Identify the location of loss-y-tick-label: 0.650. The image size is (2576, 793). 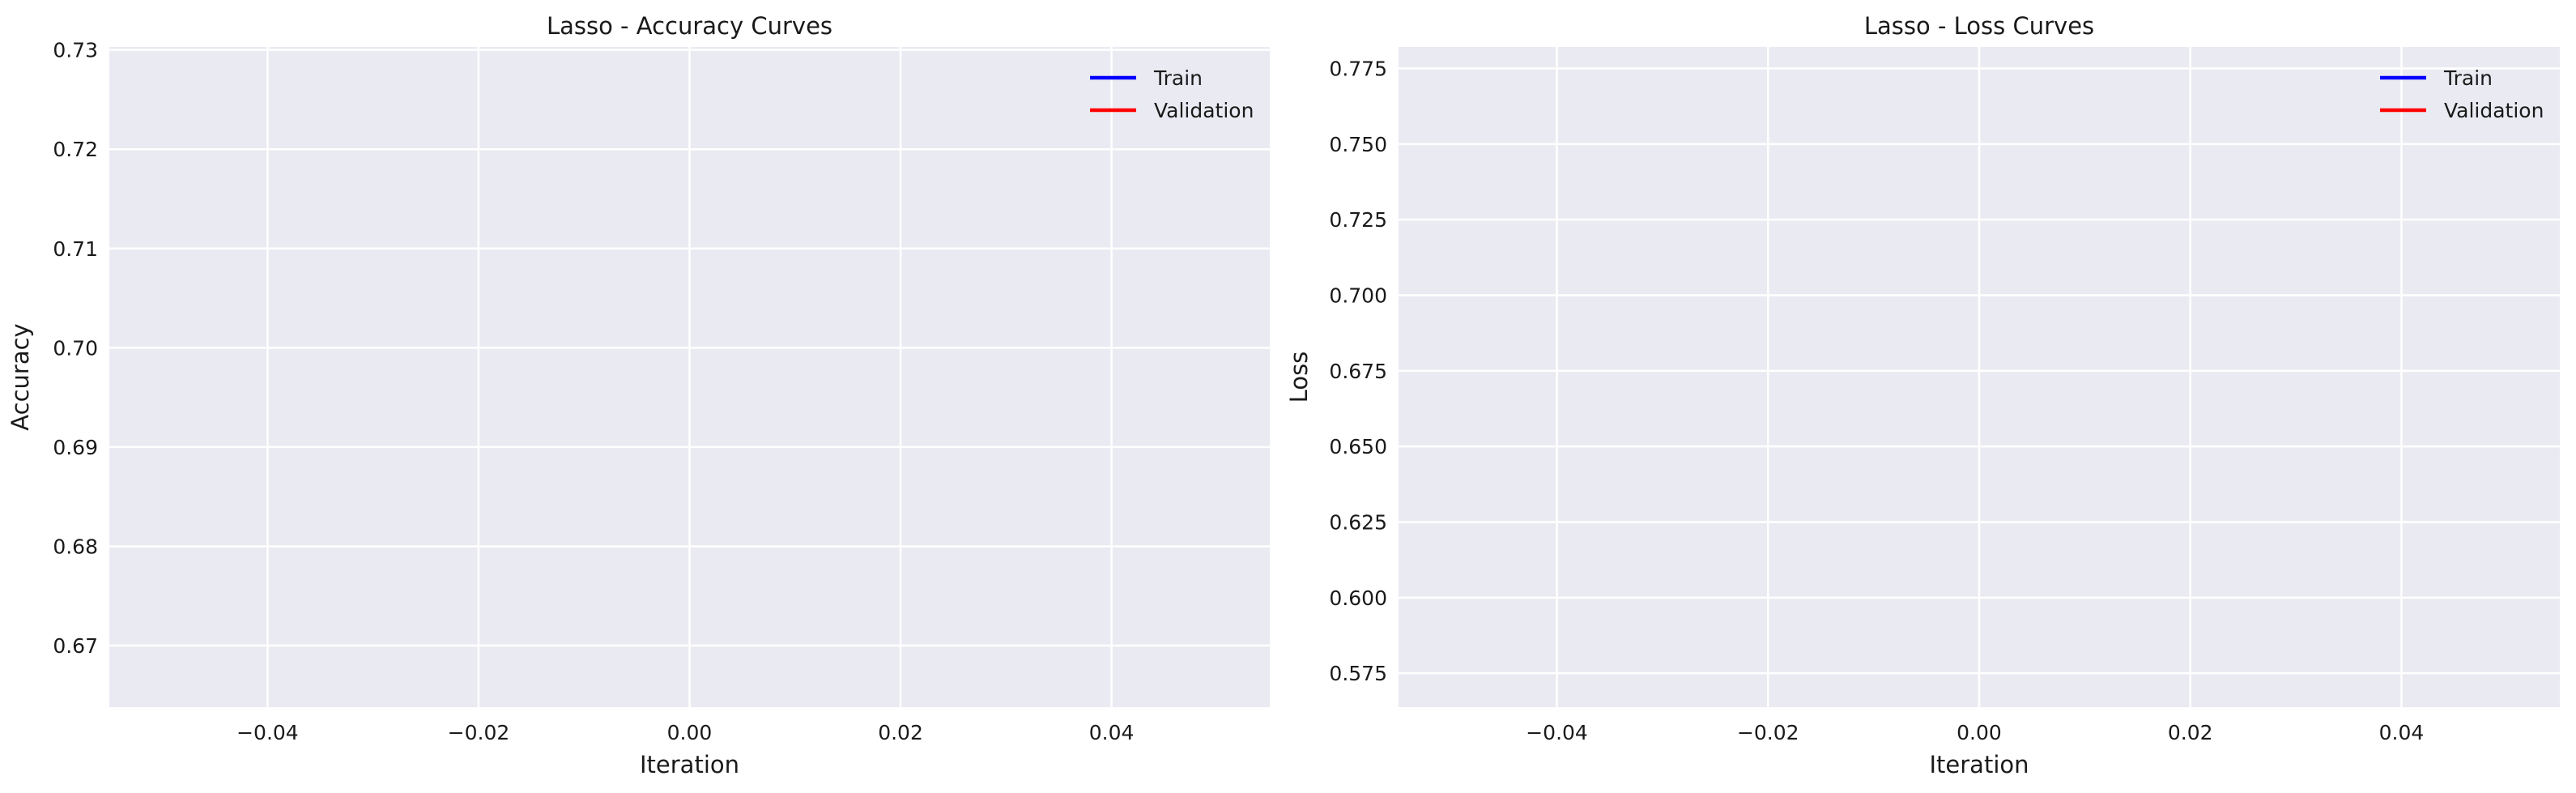
(1358, 446).